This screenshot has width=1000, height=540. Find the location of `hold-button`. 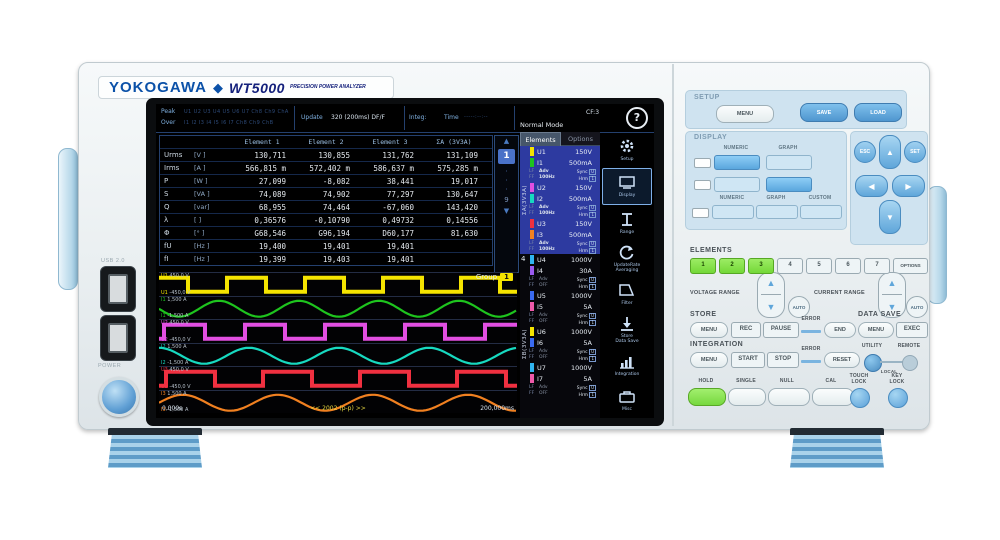

hold-button is located at coordinates (707, 397).